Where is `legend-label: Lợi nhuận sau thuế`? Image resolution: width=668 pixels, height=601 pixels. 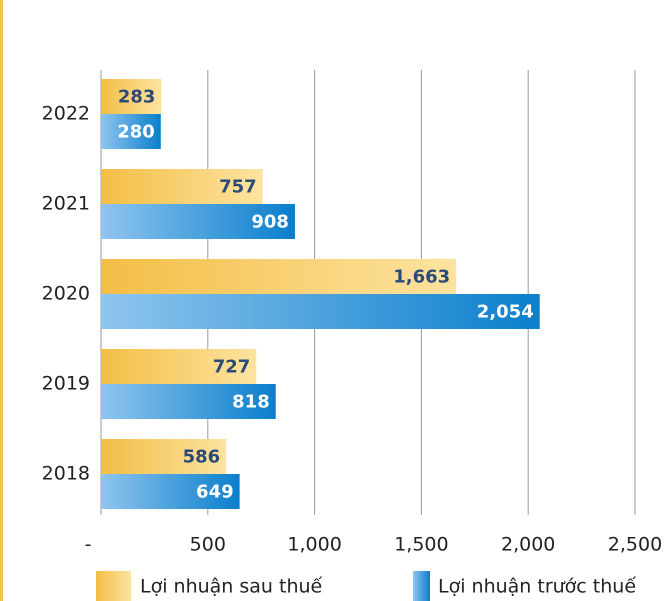 legend-label: Lợi nhuận sau thuế is located at coordinates (231, 587).